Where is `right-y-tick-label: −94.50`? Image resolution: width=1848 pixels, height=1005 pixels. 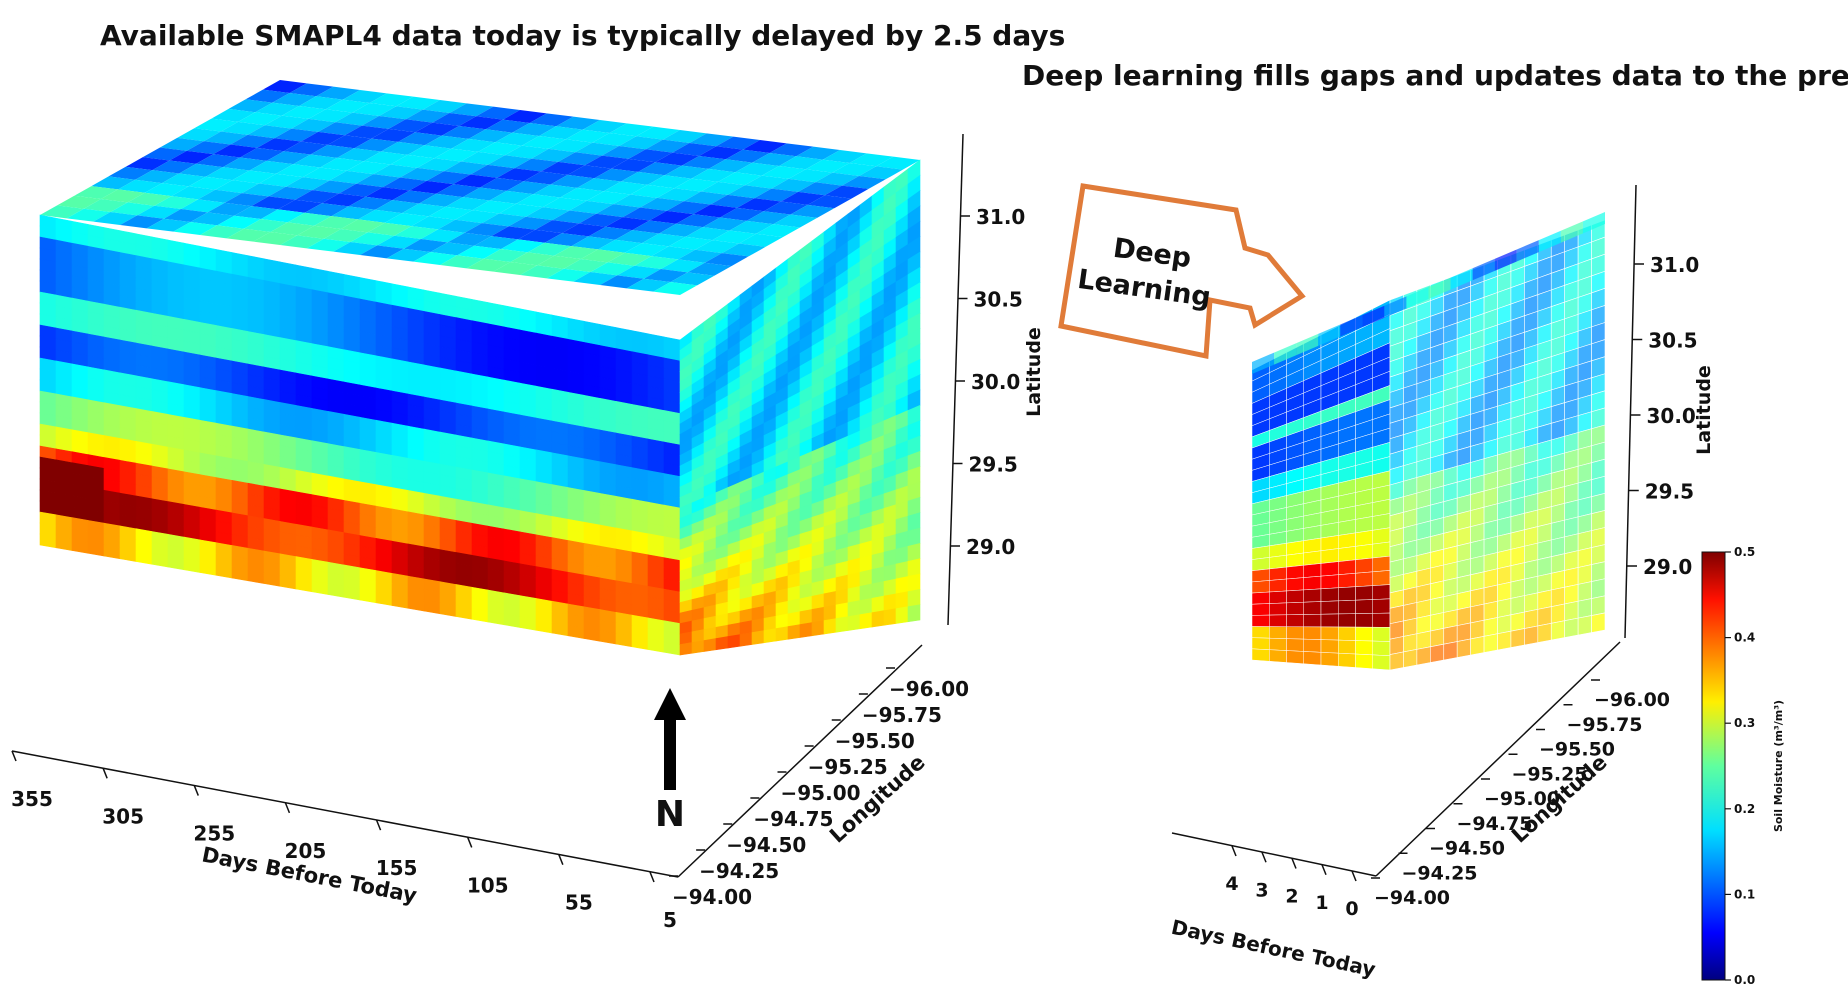 right-y-tick-label: −94.50 is located at coordinates (1467, 849).